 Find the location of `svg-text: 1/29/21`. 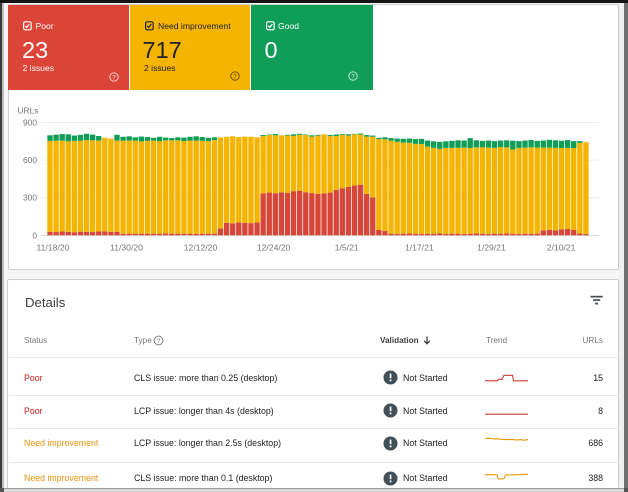

svg-text: 1/29/21 is located at coordinates (491, 248).